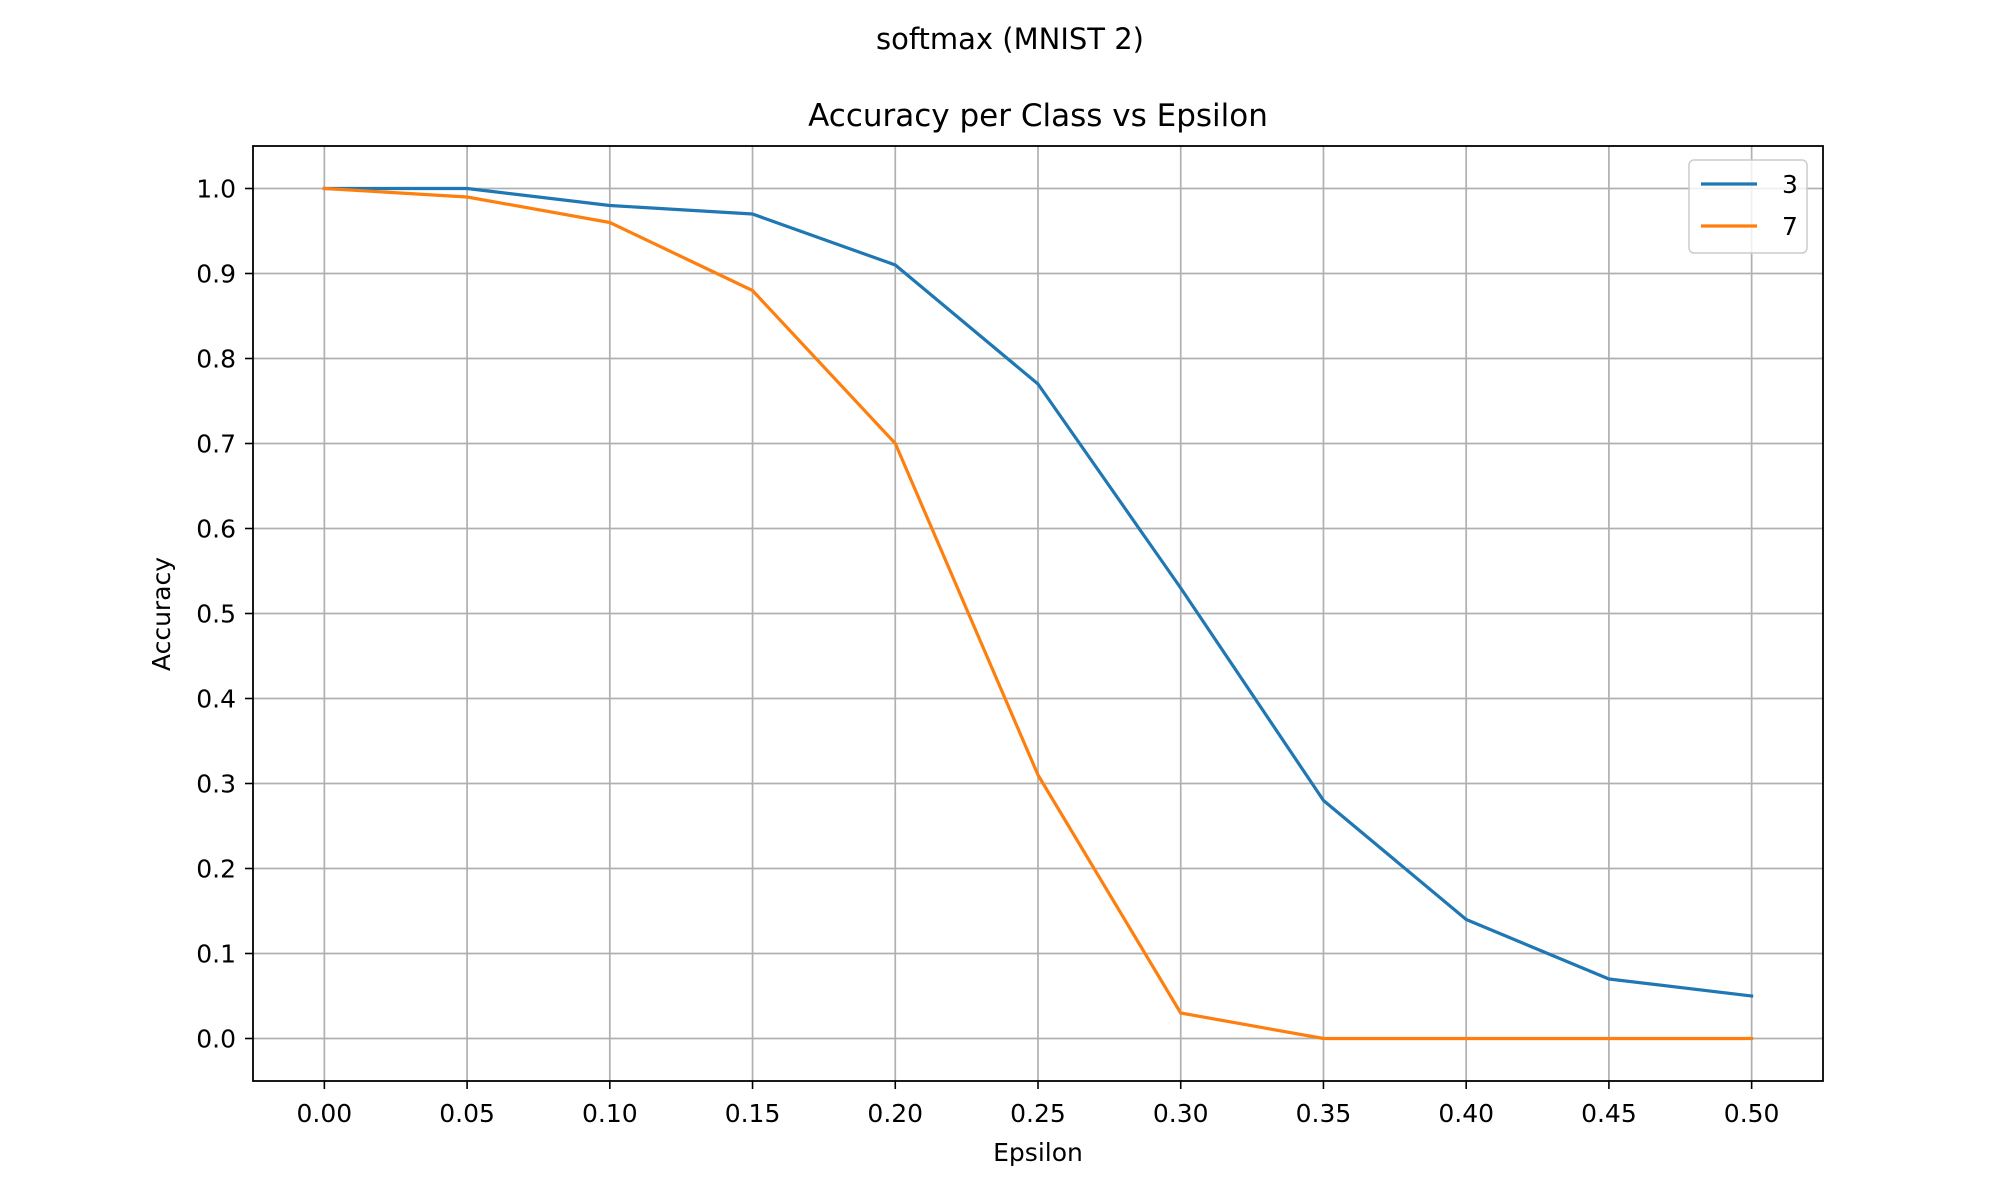  Describe the element at coordinates (467, 1113) in the screenshot. I see `x-tick-label: 0.05` at that location.